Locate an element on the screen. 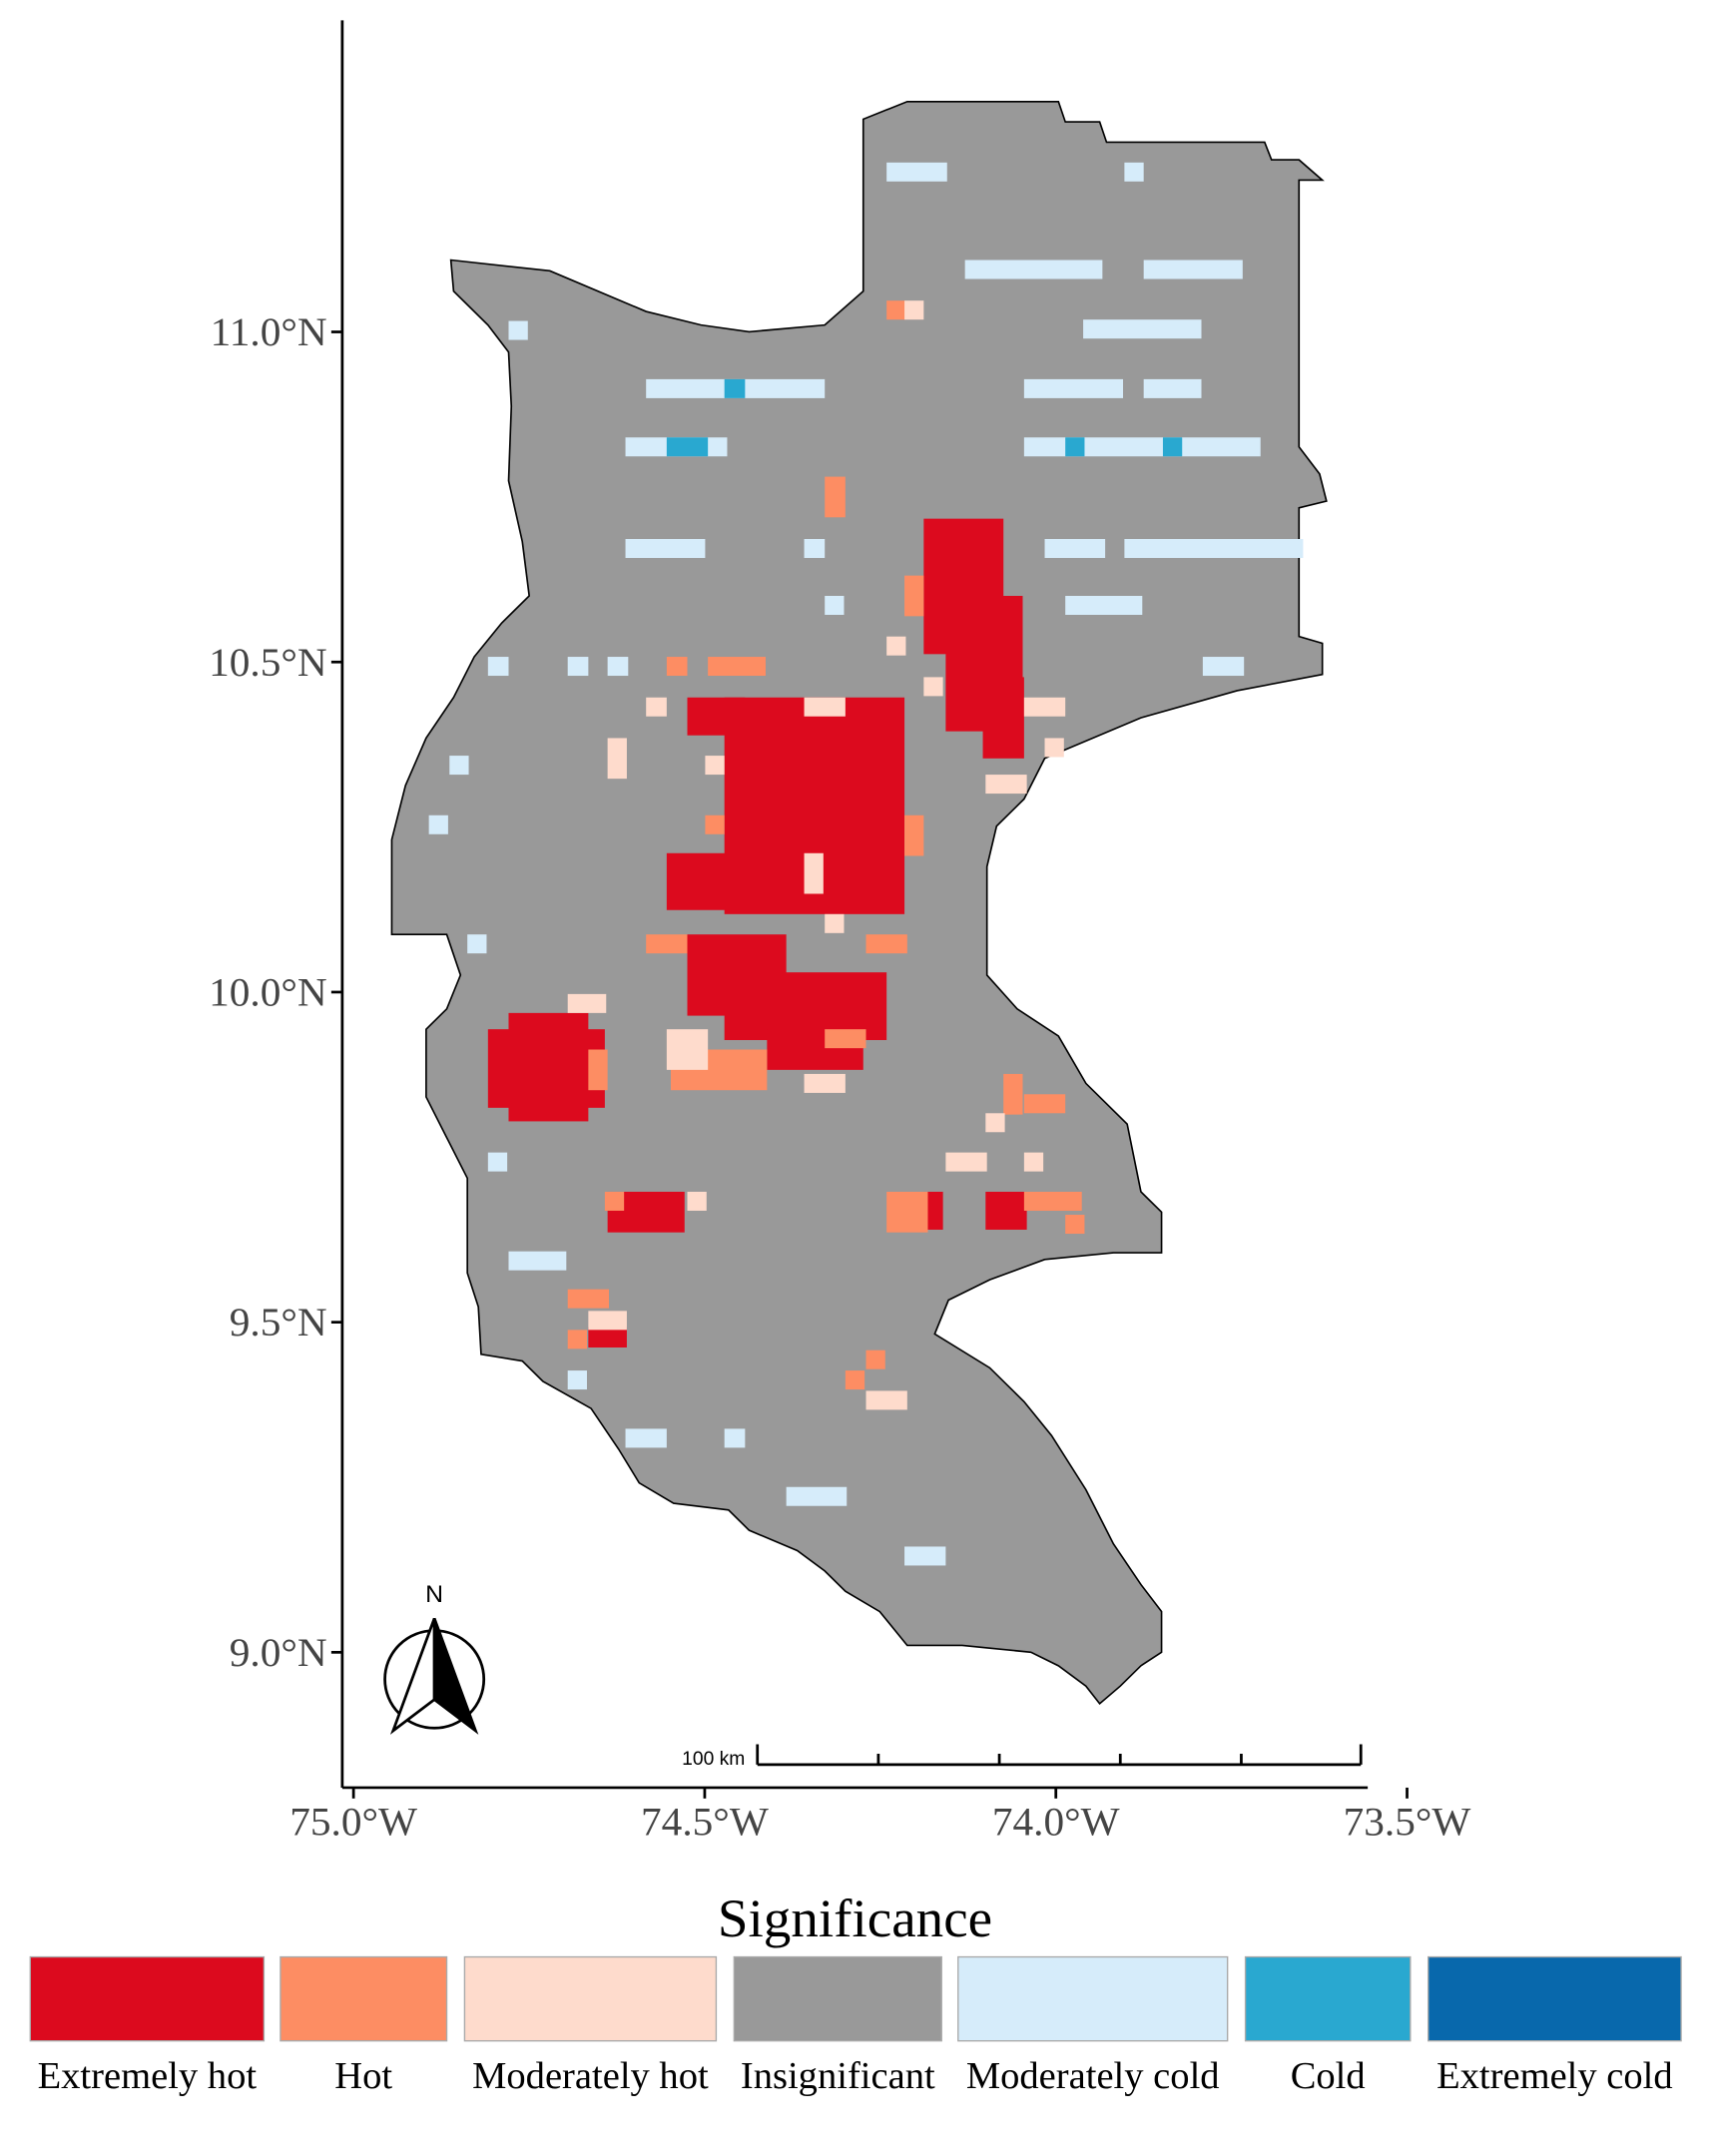 This screenshot has width=1710, height=2156. legend-label: Insignificant is located at coordinates (838, 2076).